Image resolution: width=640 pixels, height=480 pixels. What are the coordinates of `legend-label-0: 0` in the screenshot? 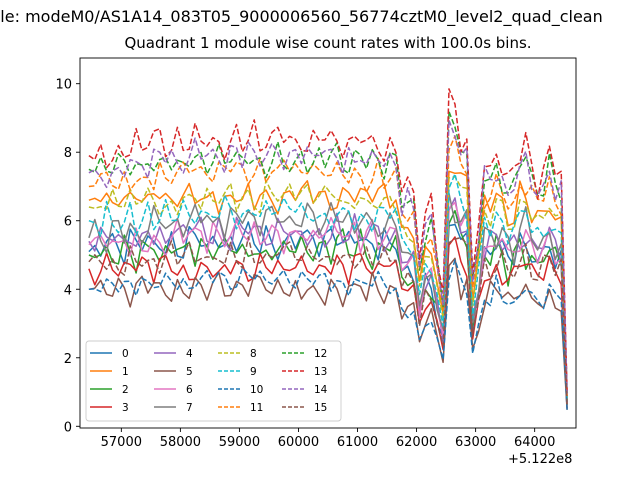 It's located at (125, 354).